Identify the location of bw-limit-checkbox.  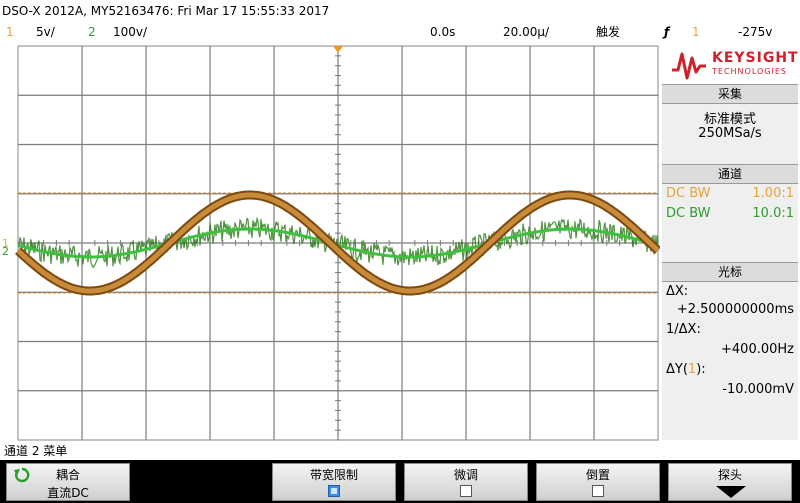
(334, 491).